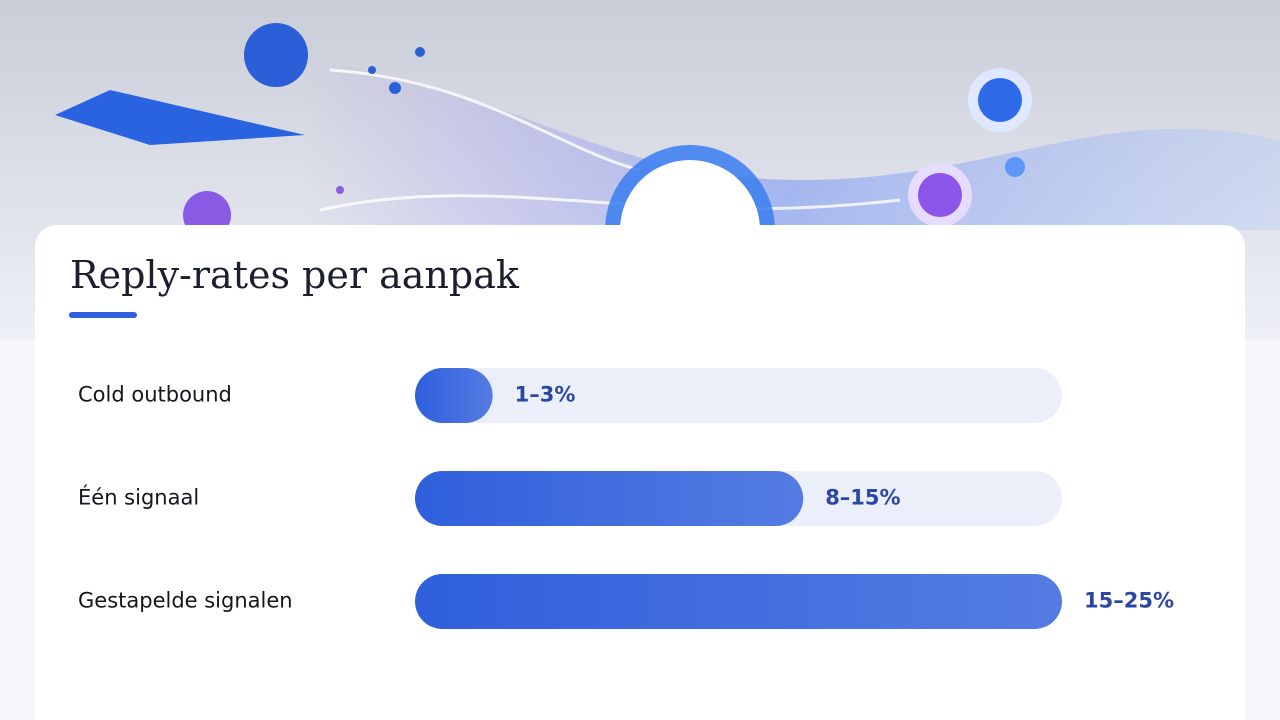 The height and width of the screenshot is (720, 1280). I want to click on value-label: 1–3%, so click(545, 395).